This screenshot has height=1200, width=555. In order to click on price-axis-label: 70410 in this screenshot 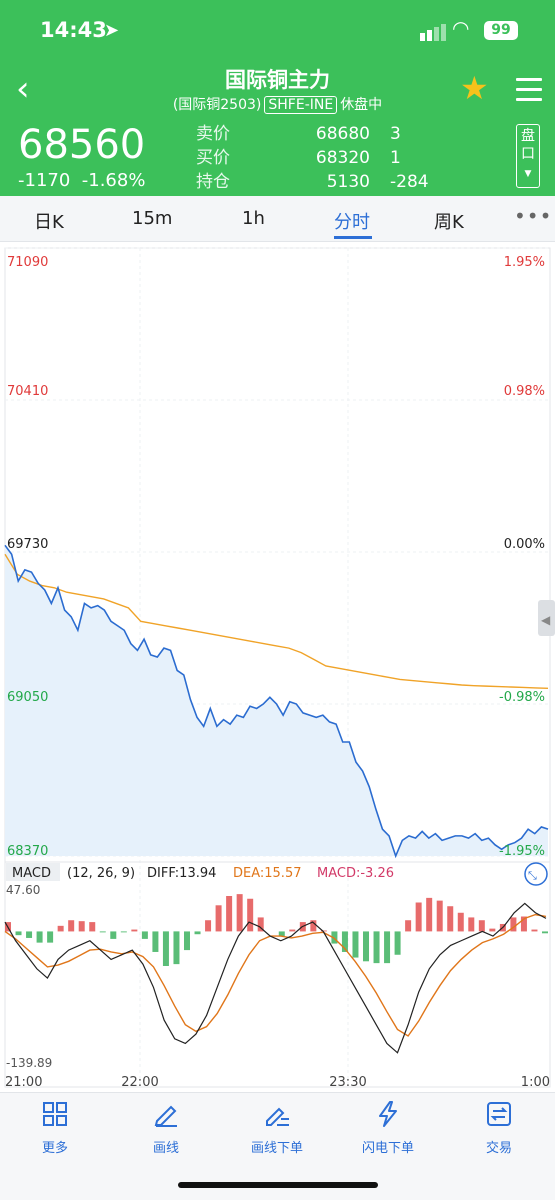, I will do `click(27, 391)`.